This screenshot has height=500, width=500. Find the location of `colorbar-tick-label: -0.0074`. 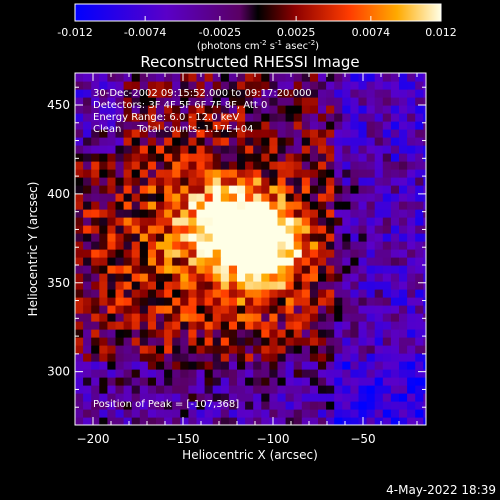

colorbar-tick-label: -0.0074 is located at coordinates (145, 32).